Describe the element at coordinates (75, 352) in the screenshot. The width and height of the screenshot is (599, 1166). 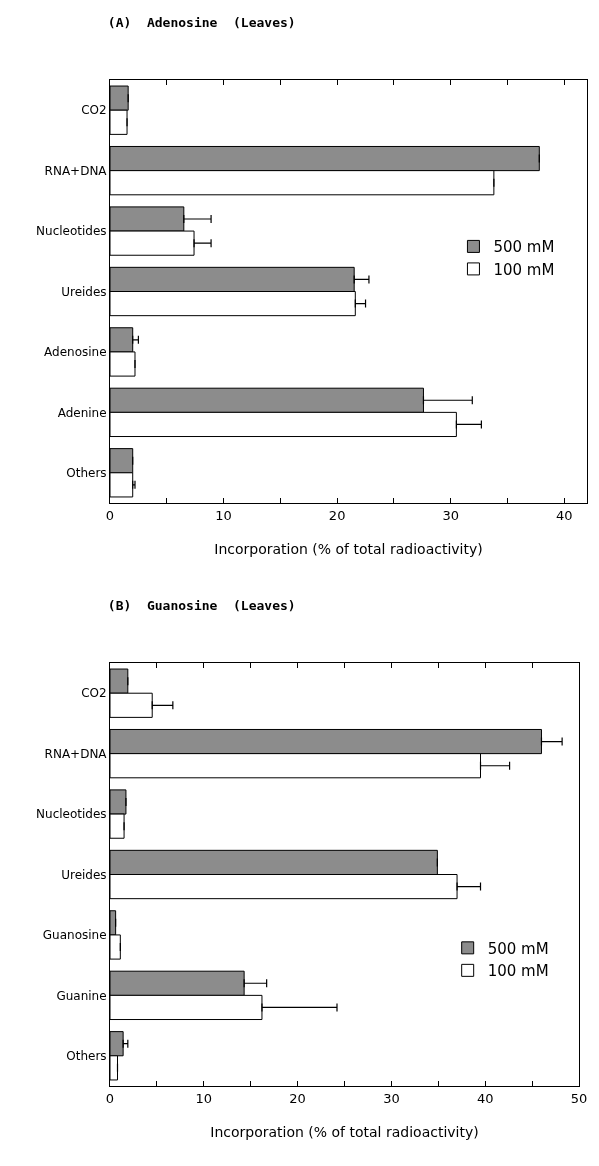
I see `y-tick-label: Adenosine` at that location.